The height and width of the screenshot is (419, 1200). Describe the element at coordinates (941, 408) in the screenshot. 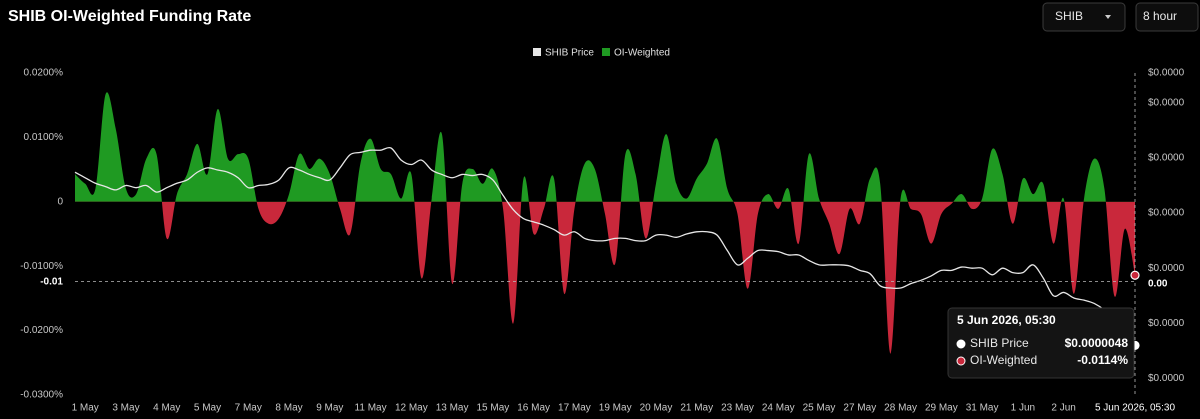

I see `x-tick-label: 29 May` at that location.